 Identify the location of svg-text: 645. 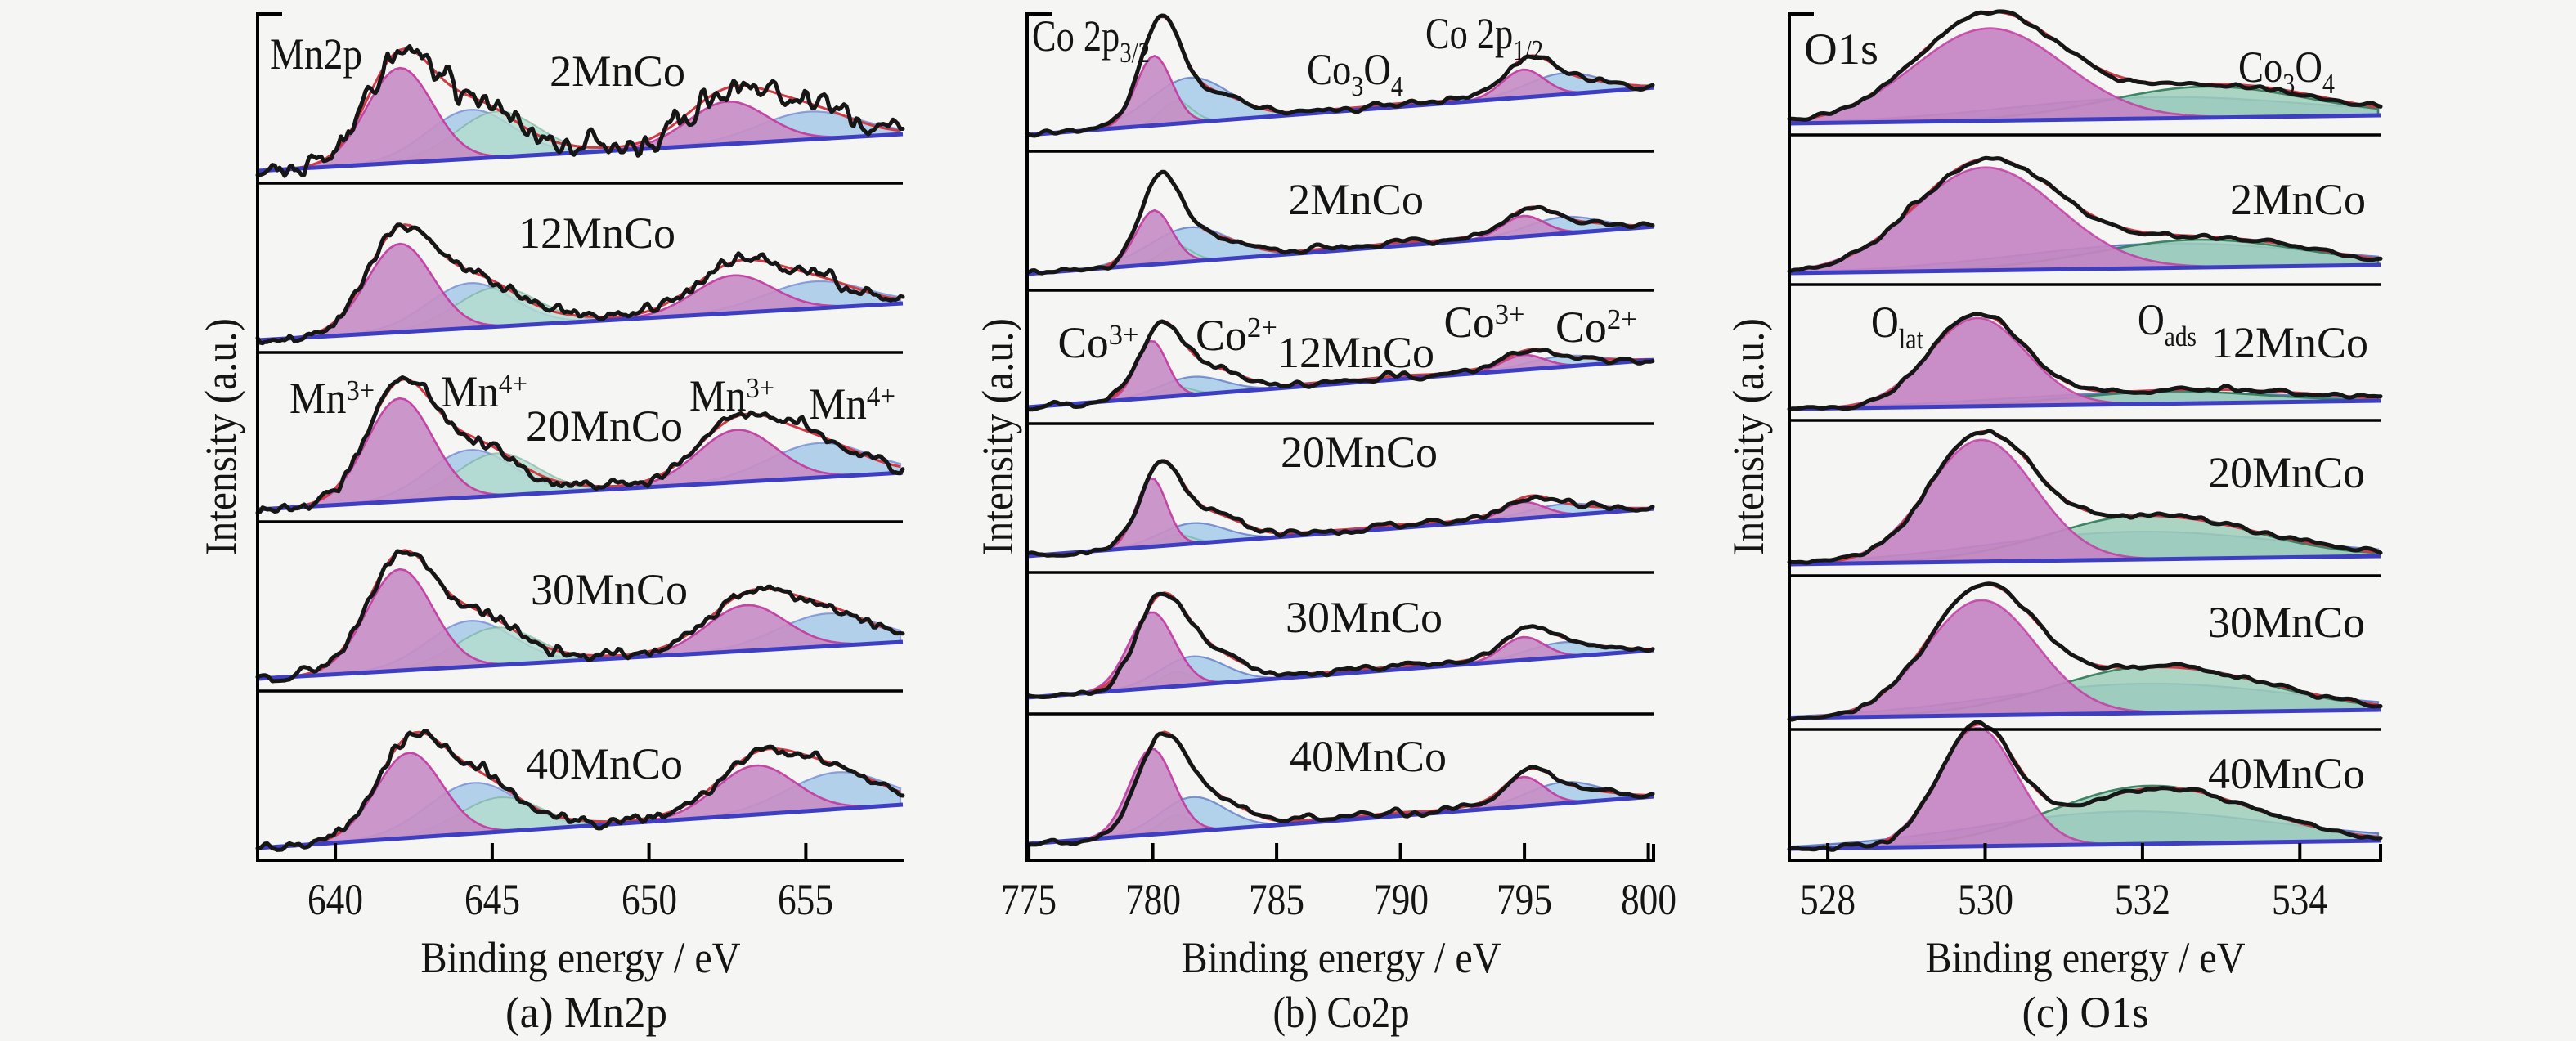
(492, 899).